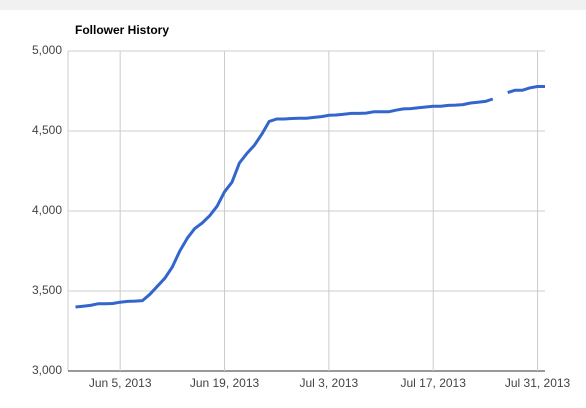 This screenshot has height=408, width=586. I want to click on y-tick-label: 5,000, so click(47, 50).